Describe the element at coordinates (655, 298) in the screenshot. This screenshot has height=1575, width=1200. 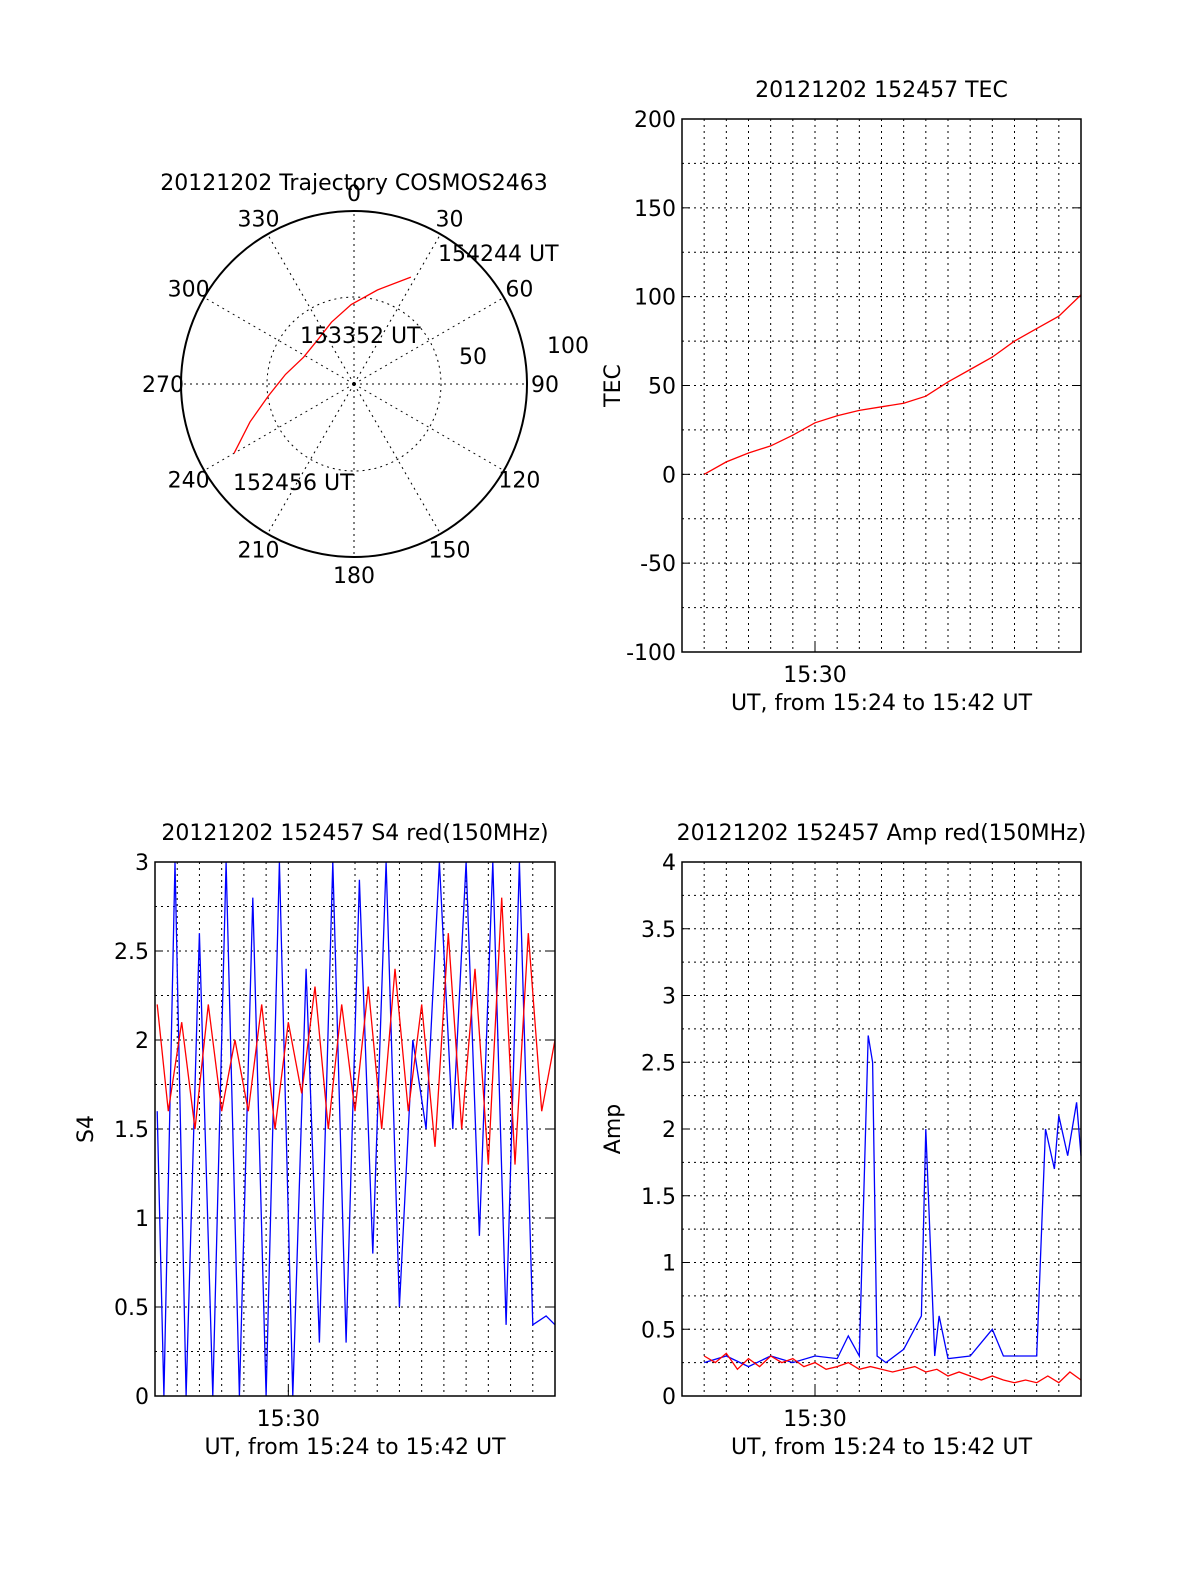
I see `tec-ytick-label: 100` at that location.